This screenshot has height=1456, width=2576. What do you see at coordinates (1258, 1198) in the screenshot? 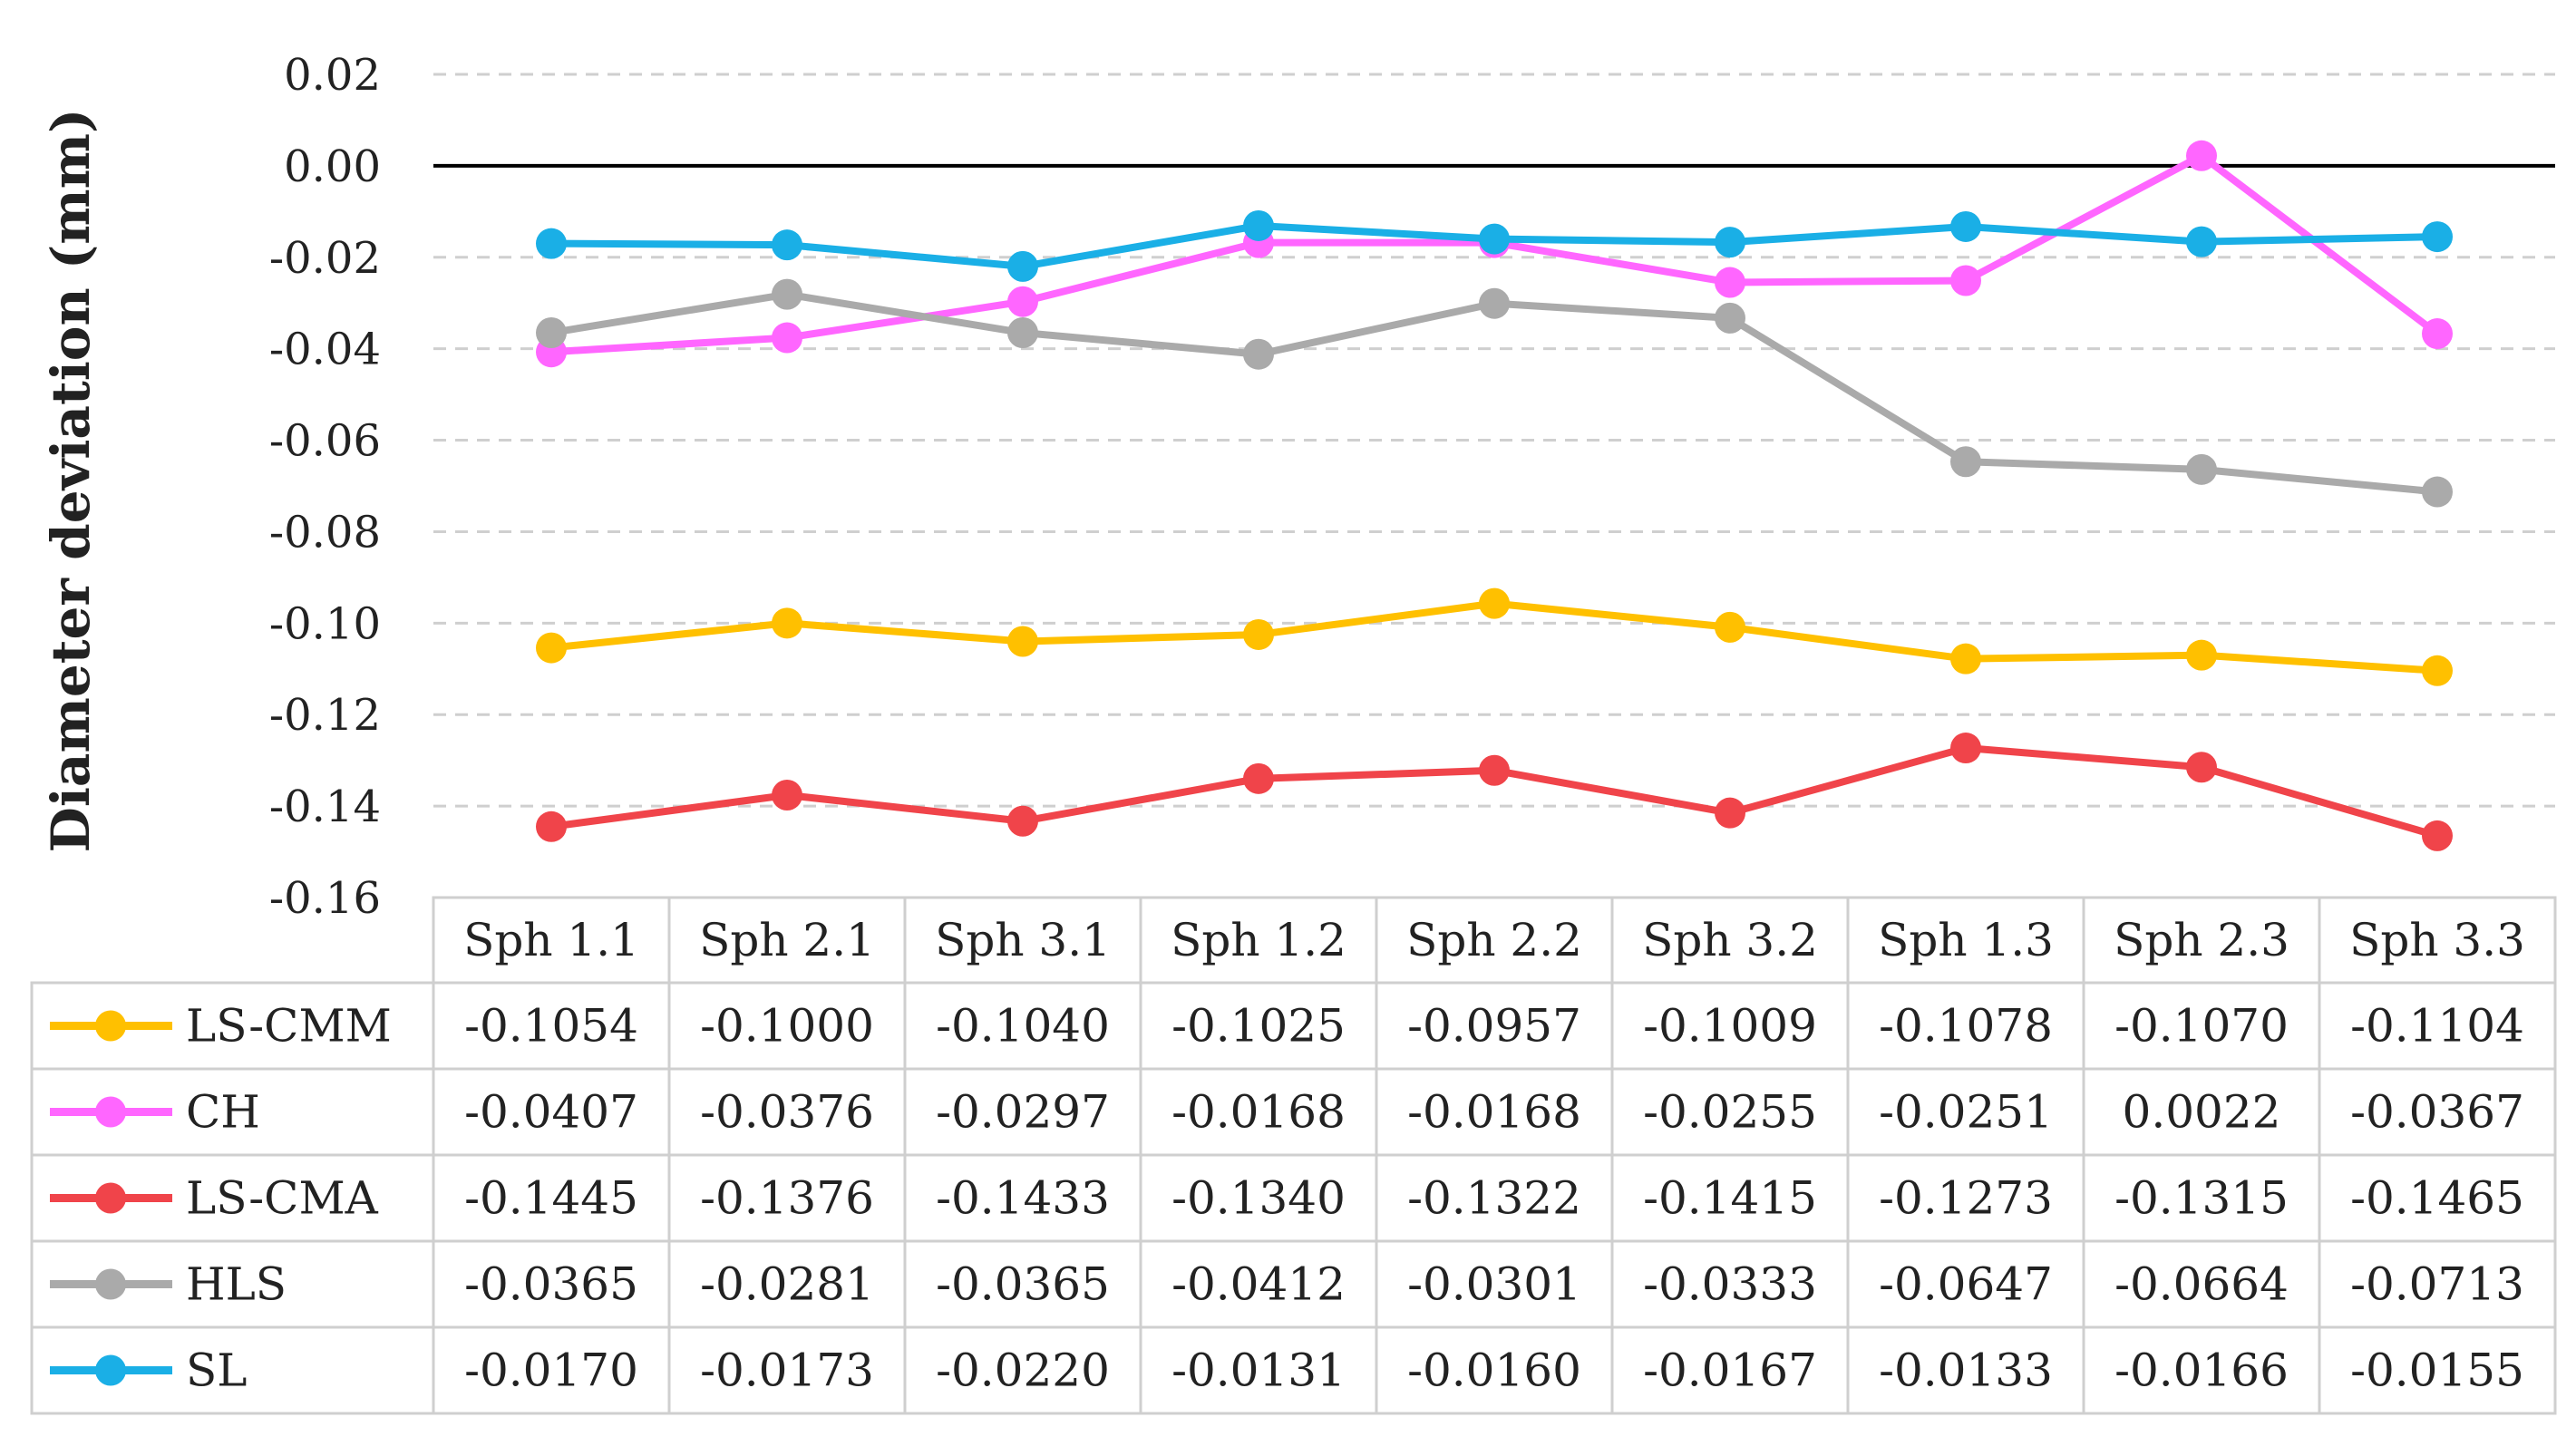
I see `data-value-label: -0.1340` at bounding box center [1258, 1198].